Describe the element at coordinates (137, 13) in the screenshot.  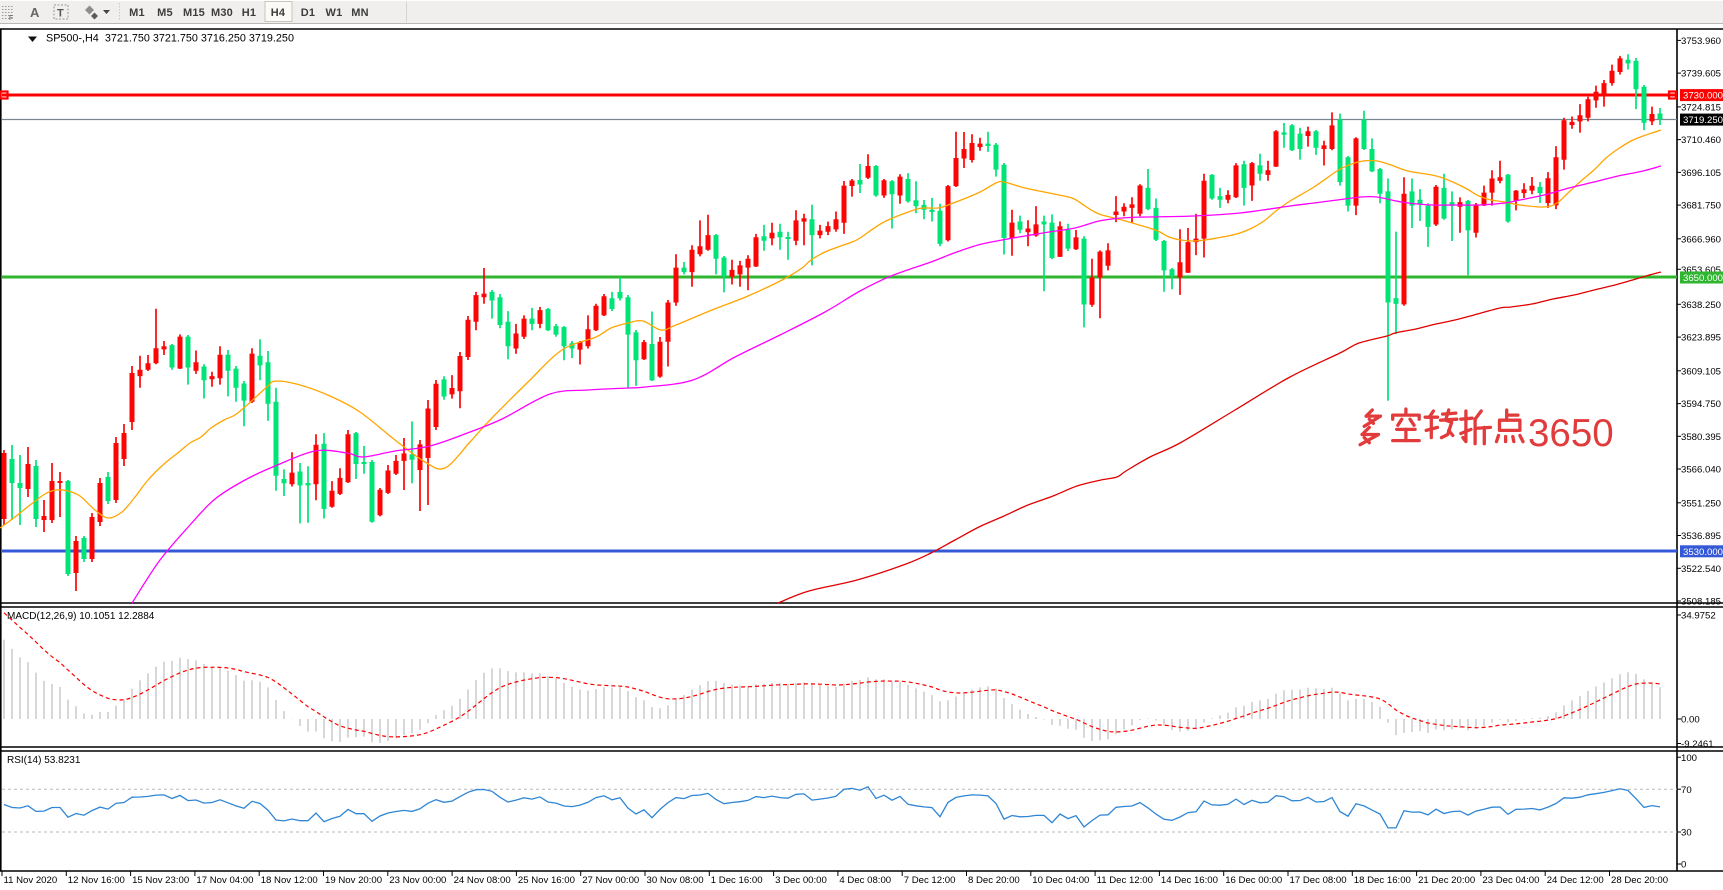
I see `svg-text: M1` at that location.